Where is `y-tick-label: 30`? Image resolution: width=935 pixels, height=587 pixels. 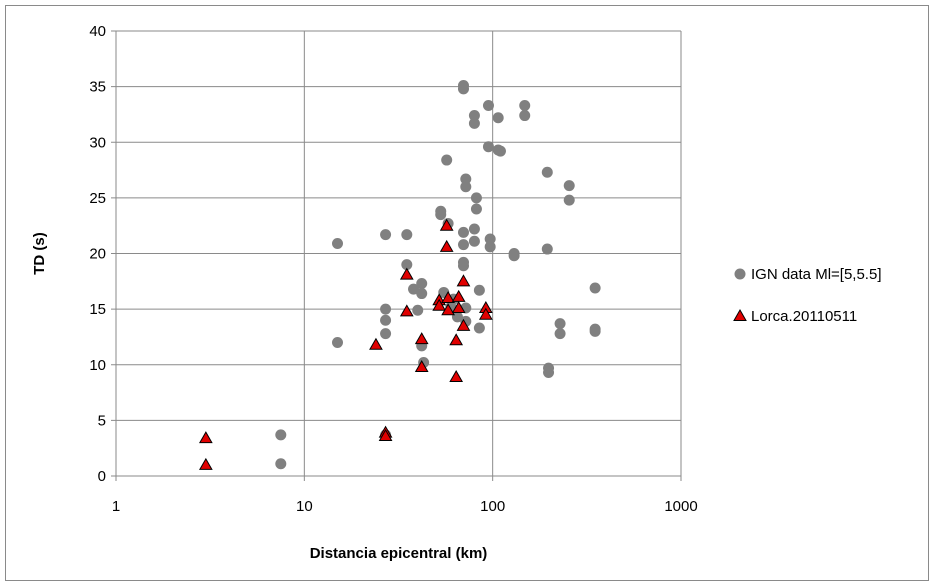 y-tick-label: 30 is located at coordinates (97, 142).